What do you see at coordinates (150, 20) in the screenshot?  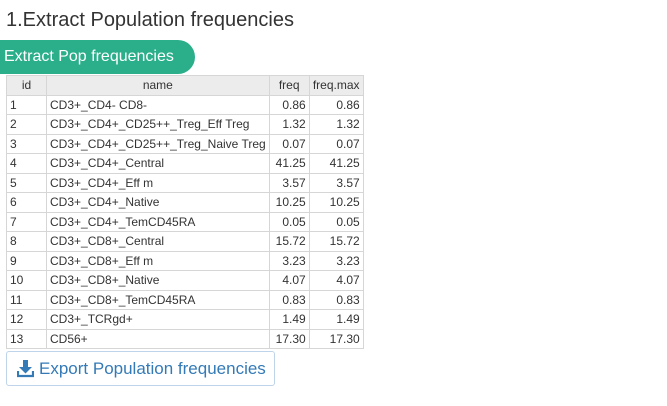 I see `page-title: 1.Extract Population frequencies` at bounding box center [150, 20].